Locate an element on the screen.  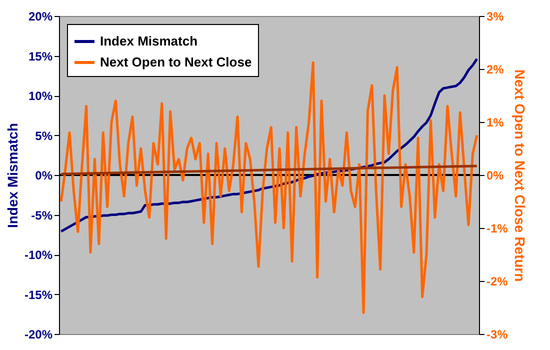
y2-tick-label: 2% is located at coordinates (495, 69).